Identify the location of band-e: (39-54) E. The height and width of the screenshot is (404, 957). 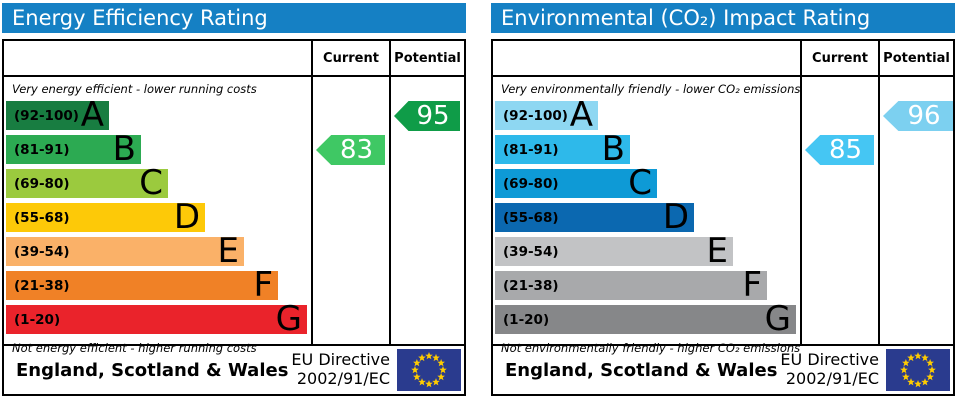
(614, 251).